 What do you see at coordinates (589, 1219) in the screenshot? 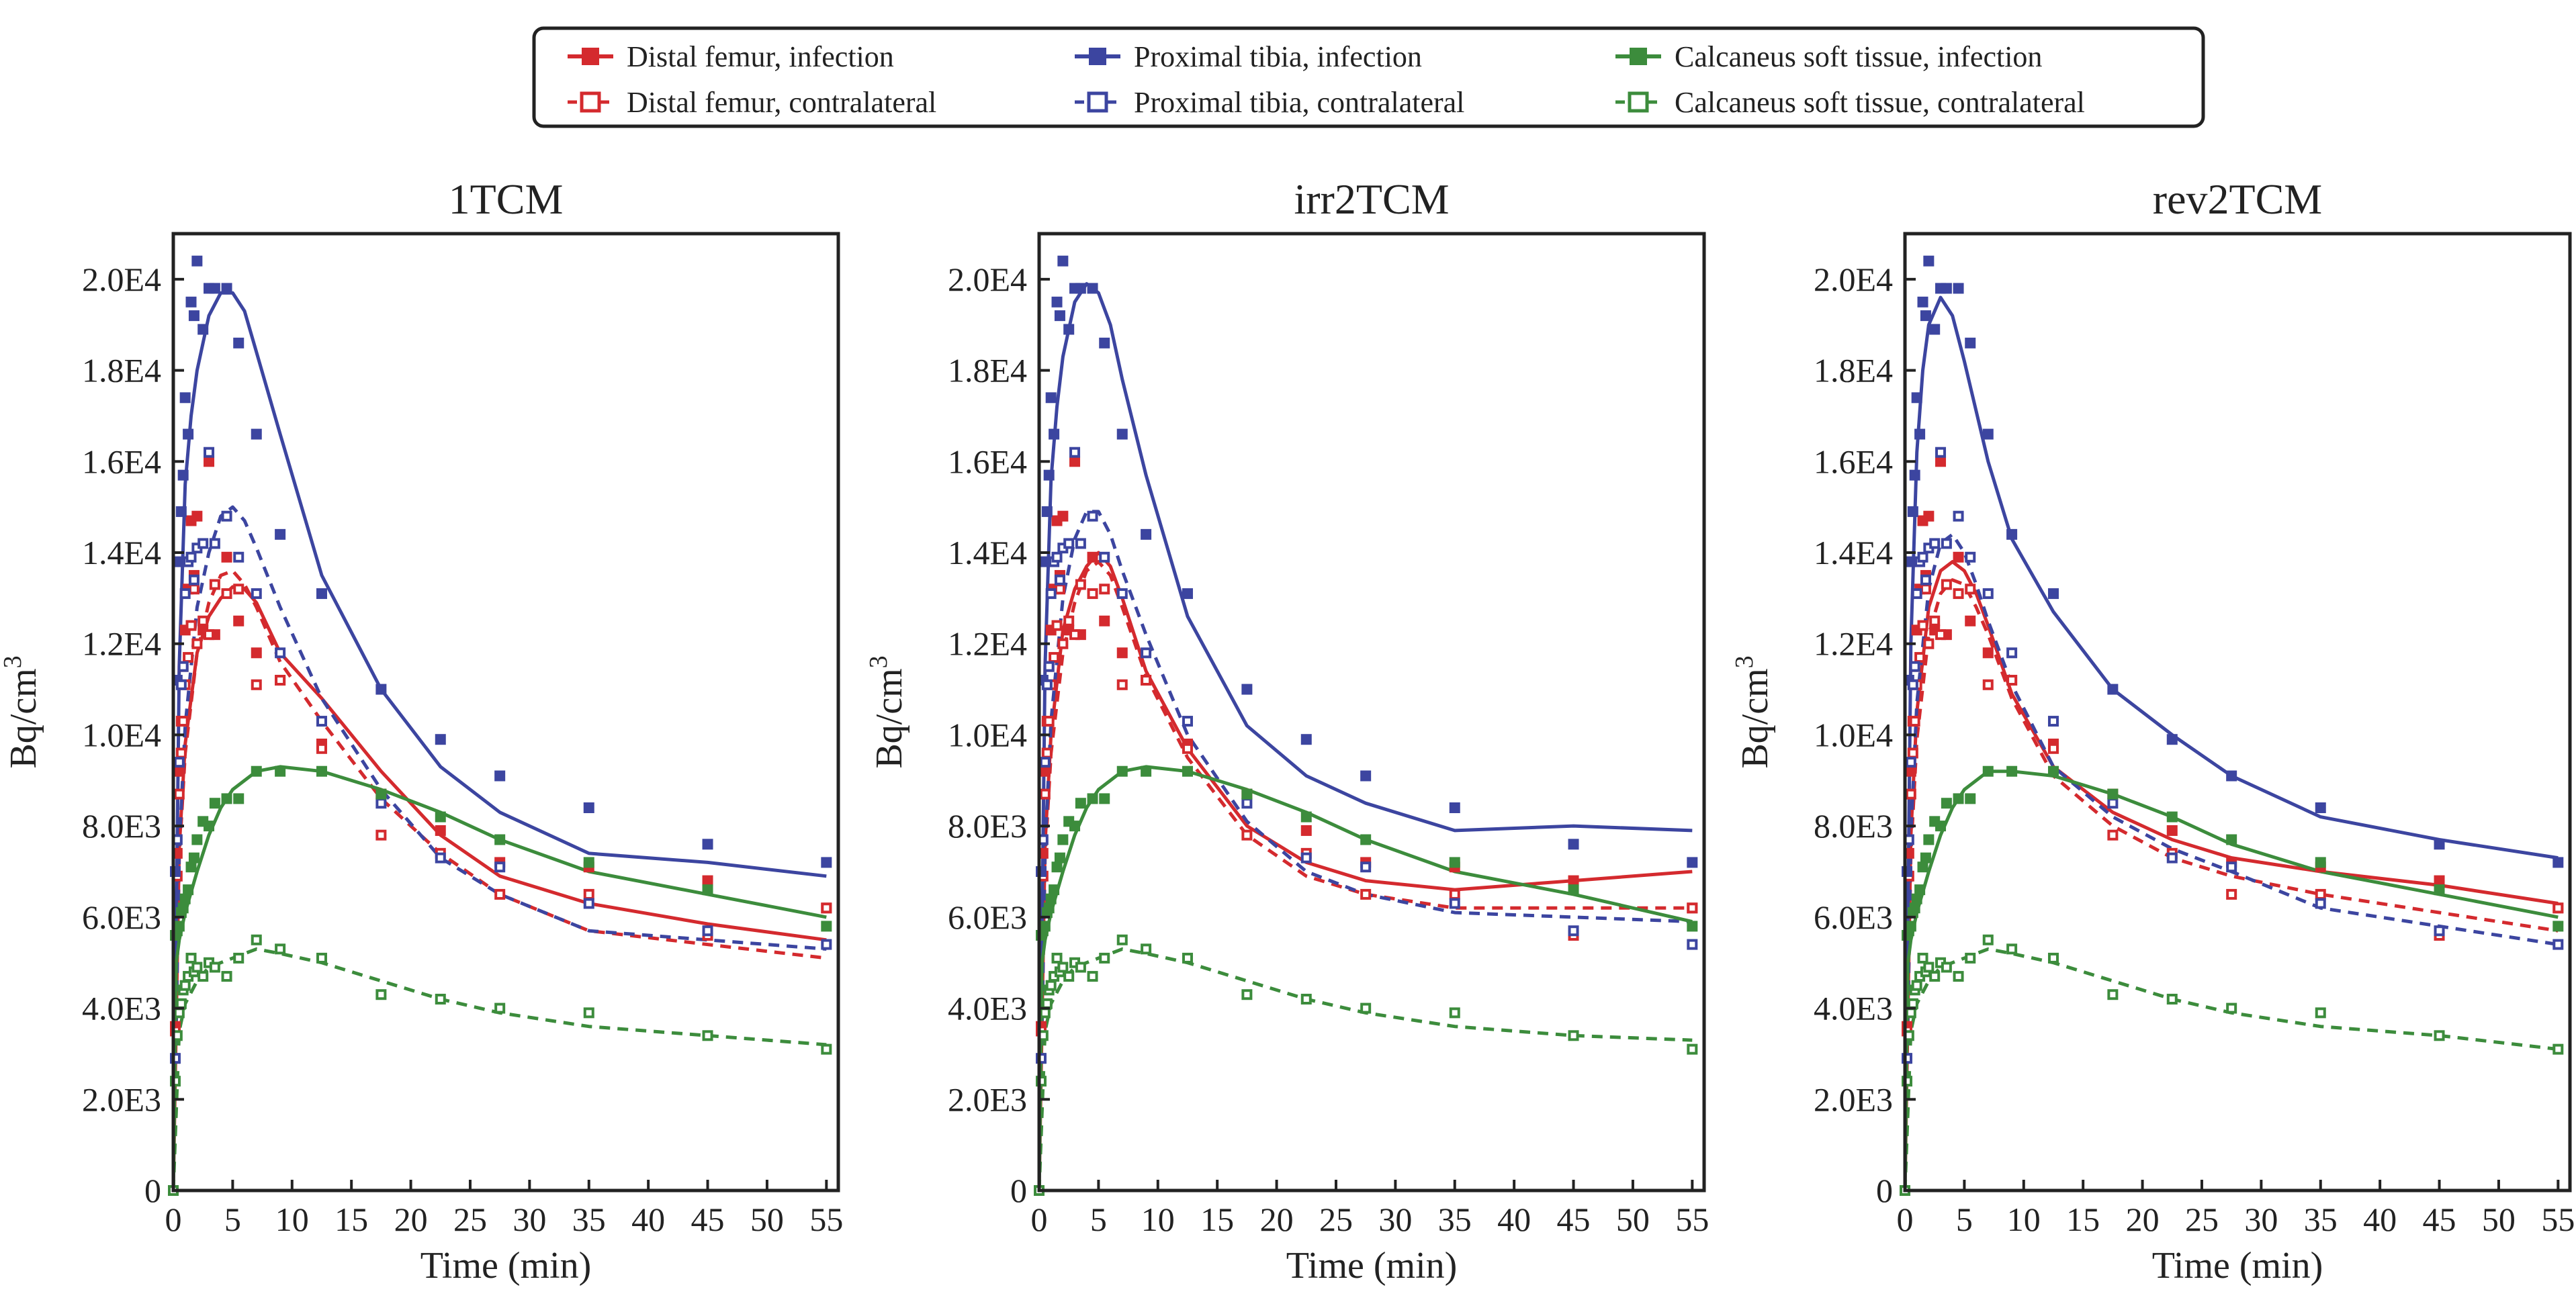
I see `x-tick-label: 35` at bounding box center [589, 1219].